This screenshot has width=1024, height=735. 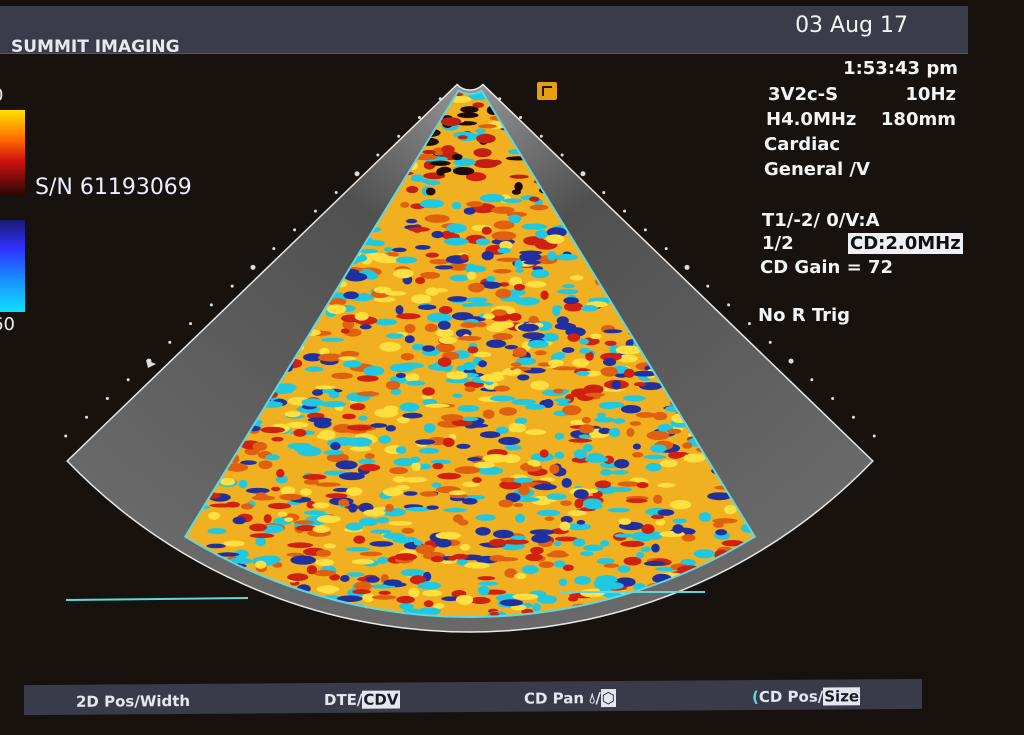 What do you see at coordinates (133, 701) in the screenshot?
I see `softkey-2d-pos-width: 2D Pos/Width` at bounding box center [133, 701].